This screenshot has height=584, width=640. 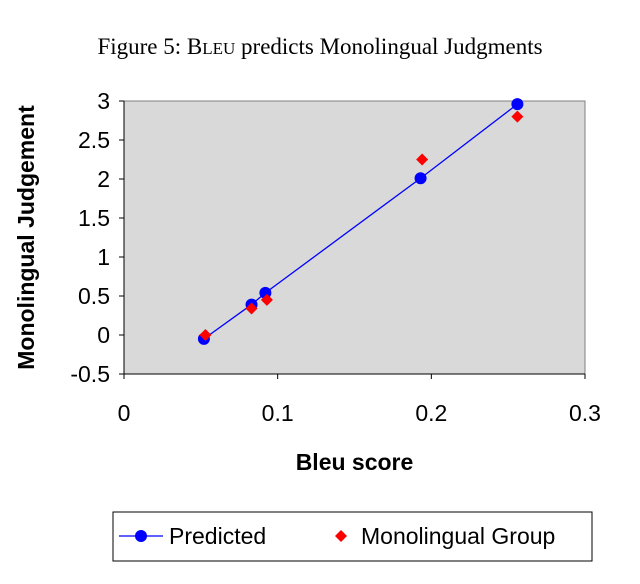 I want to click on legend: Predicted Monolingual Group, so click(x=352, y=536).